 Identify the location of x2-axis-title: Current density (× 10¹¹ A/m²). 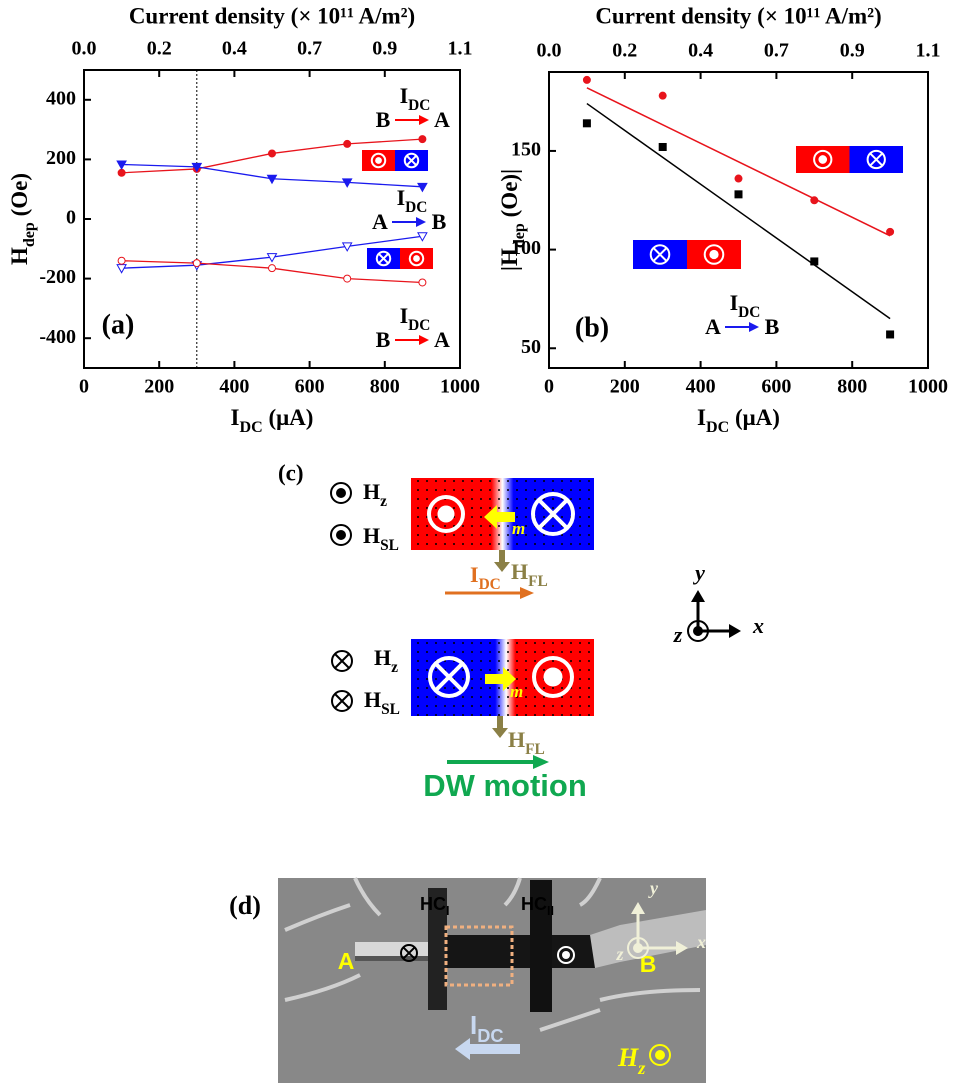
(738, 15).